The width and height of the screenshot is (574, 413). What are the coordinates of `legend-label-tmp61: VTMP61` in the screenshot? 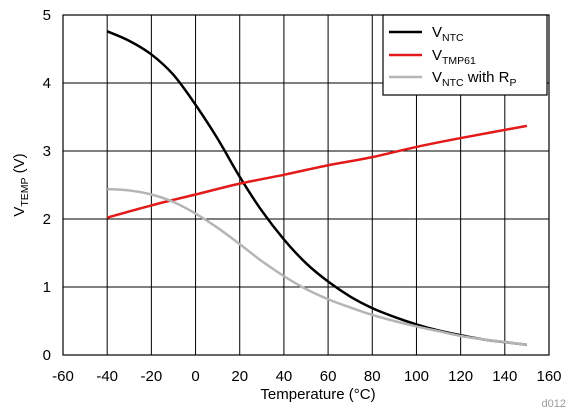 It's located at (454, 57).